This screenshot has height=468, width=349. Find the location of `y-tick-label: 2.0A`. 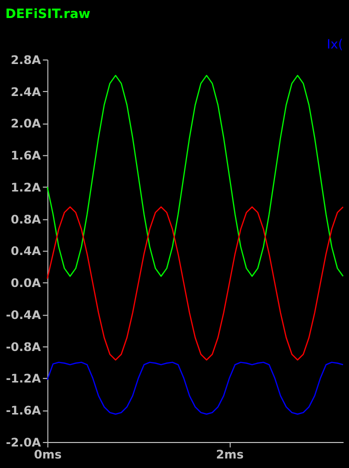

y-tick-label: 2.0A is located at coordinates (26, 123).